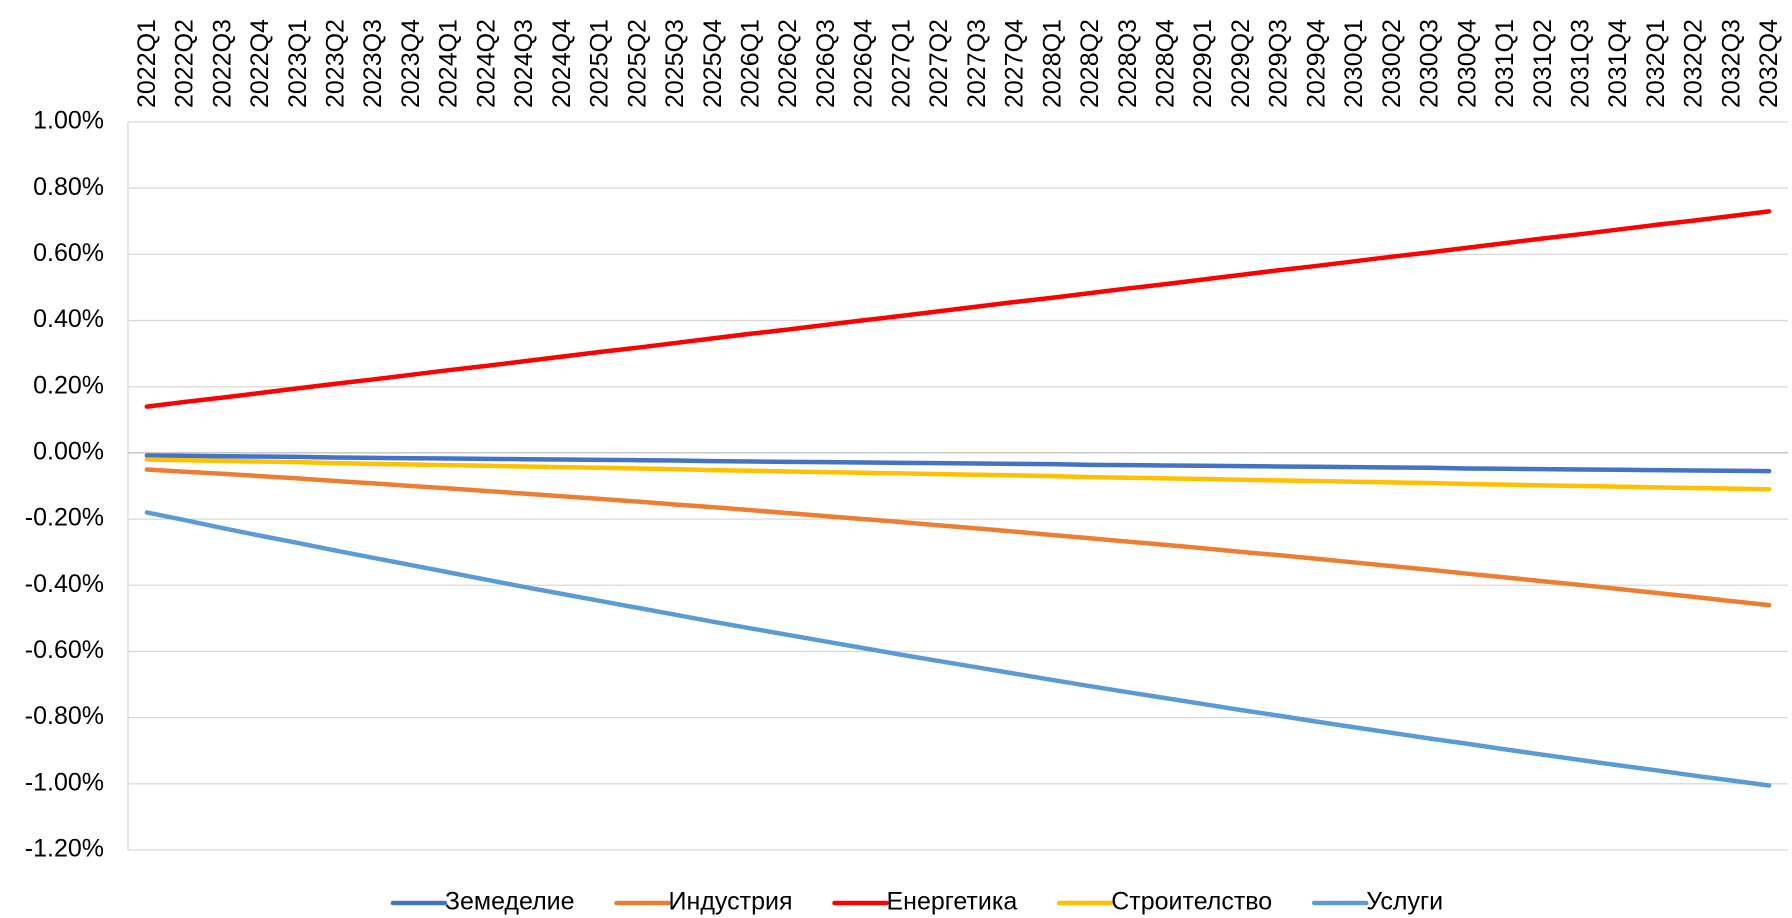 This screenshot has width=1792, height=918. I want to click on x-tick-label: 2023Q4, so click(411, 63).